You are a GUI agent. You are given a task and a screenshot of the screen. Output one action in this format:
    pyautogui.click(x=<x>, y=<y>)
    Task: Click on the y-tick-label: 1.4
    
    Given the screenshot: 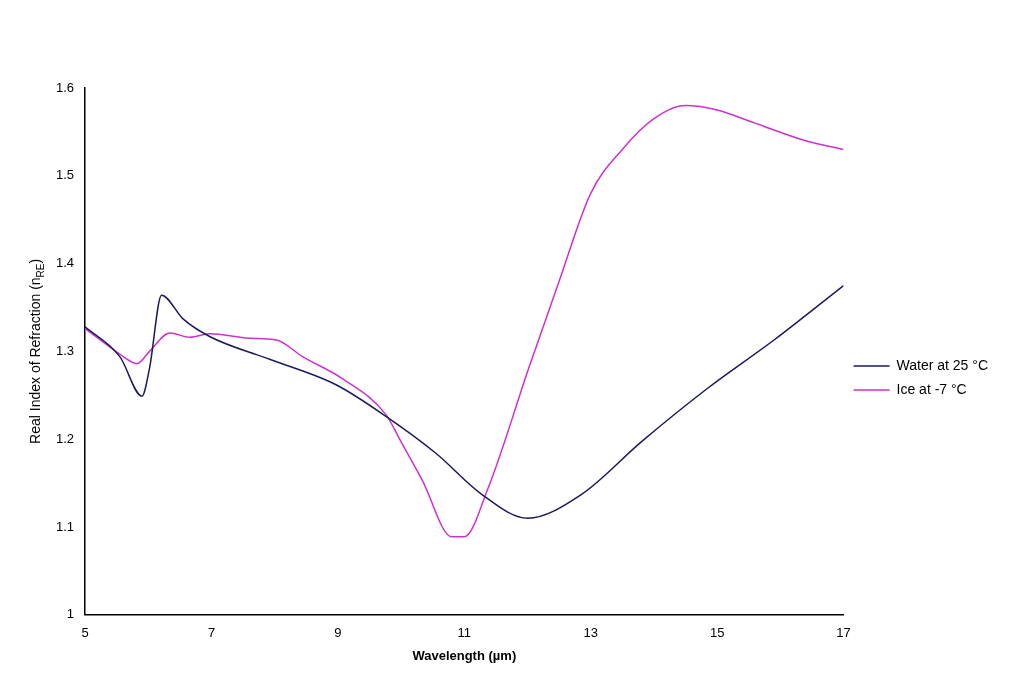 What is the action you would take?
    pyautogui.click(x=65, y=263)
    